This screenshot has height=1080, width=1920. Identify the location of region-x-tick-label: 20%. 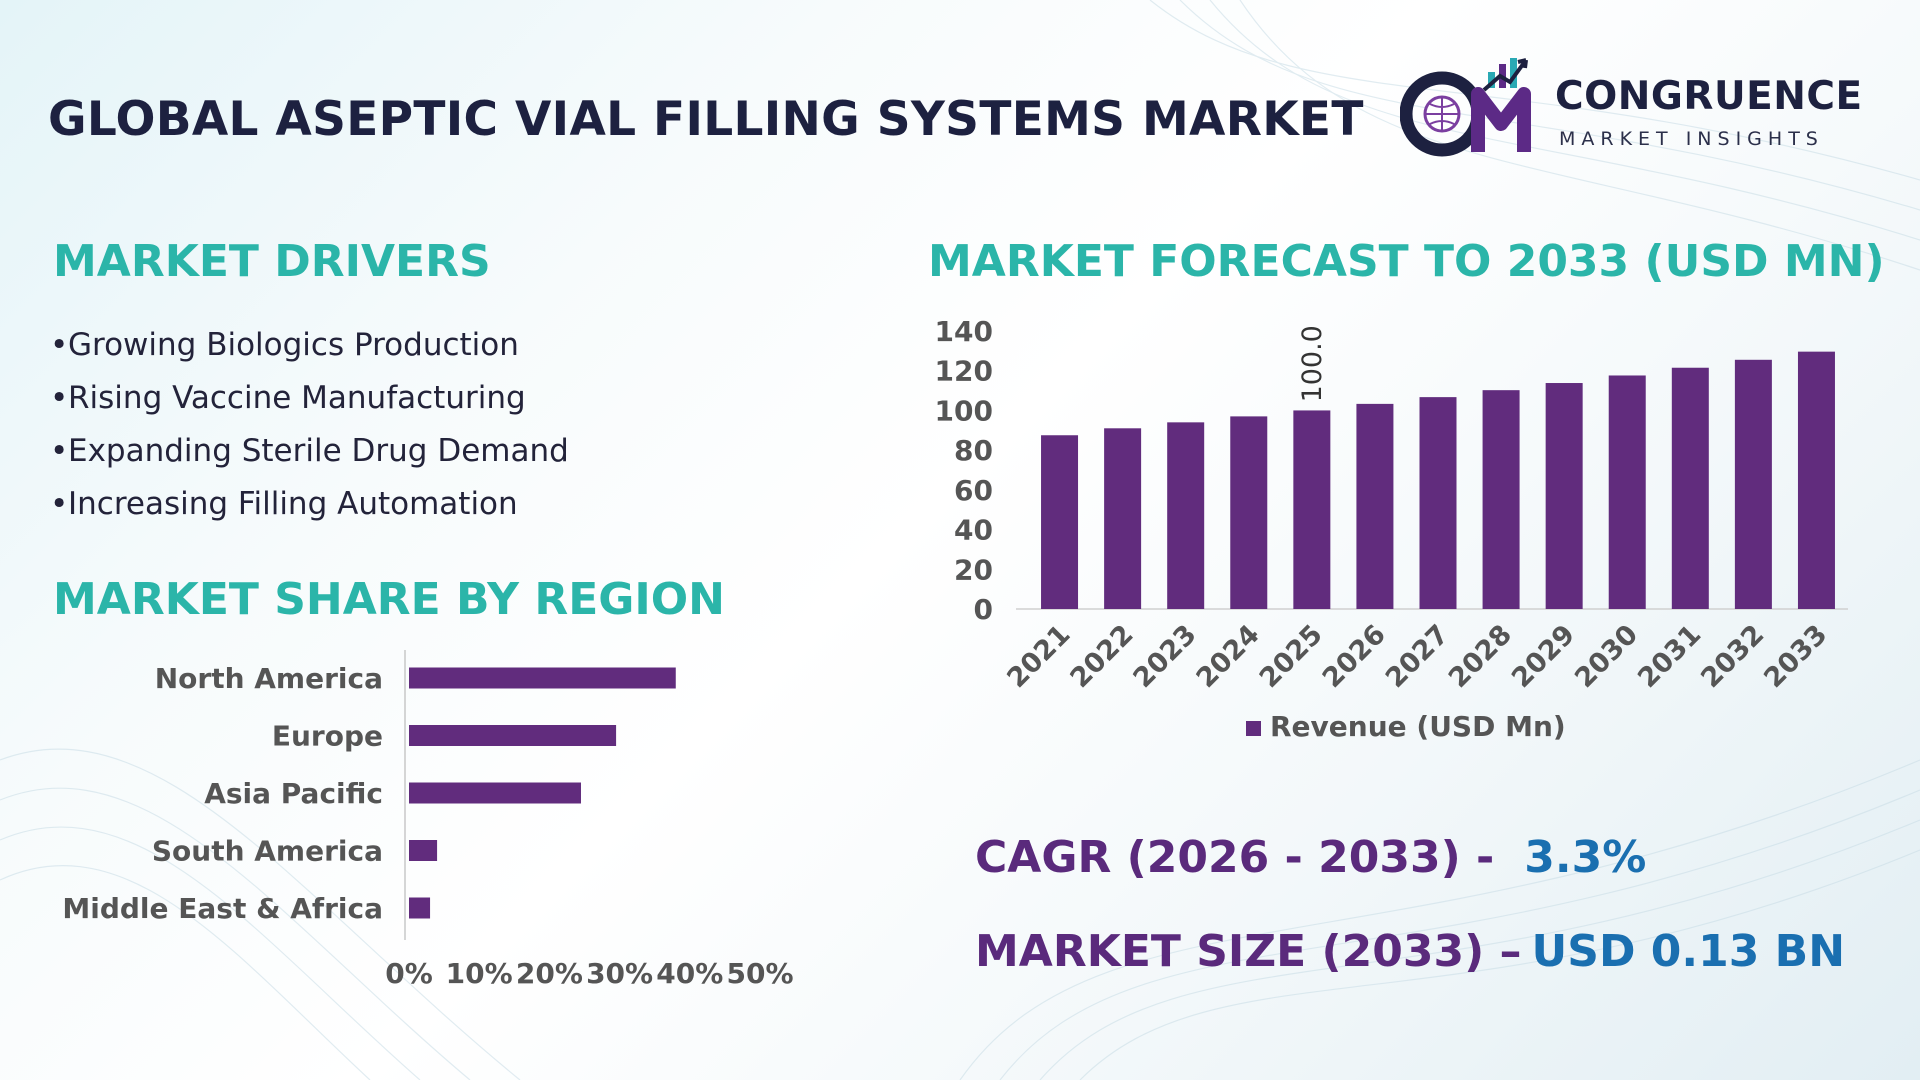
(549, 973).